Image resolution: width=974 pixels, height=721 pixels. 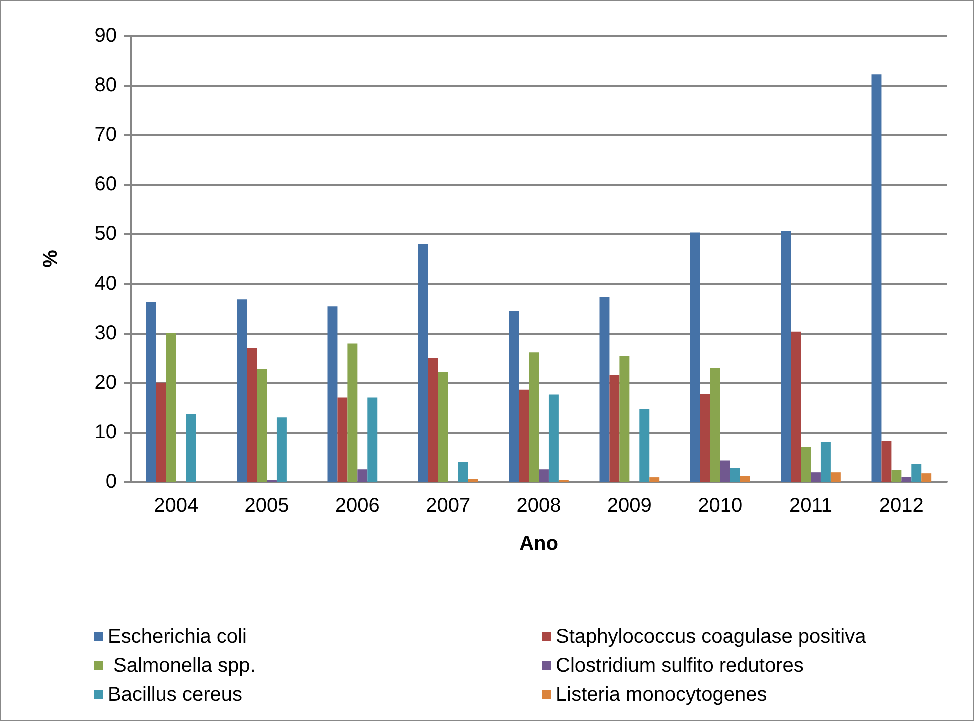 I want to click on y-tick-label: 80, so click(x=105, y=85).